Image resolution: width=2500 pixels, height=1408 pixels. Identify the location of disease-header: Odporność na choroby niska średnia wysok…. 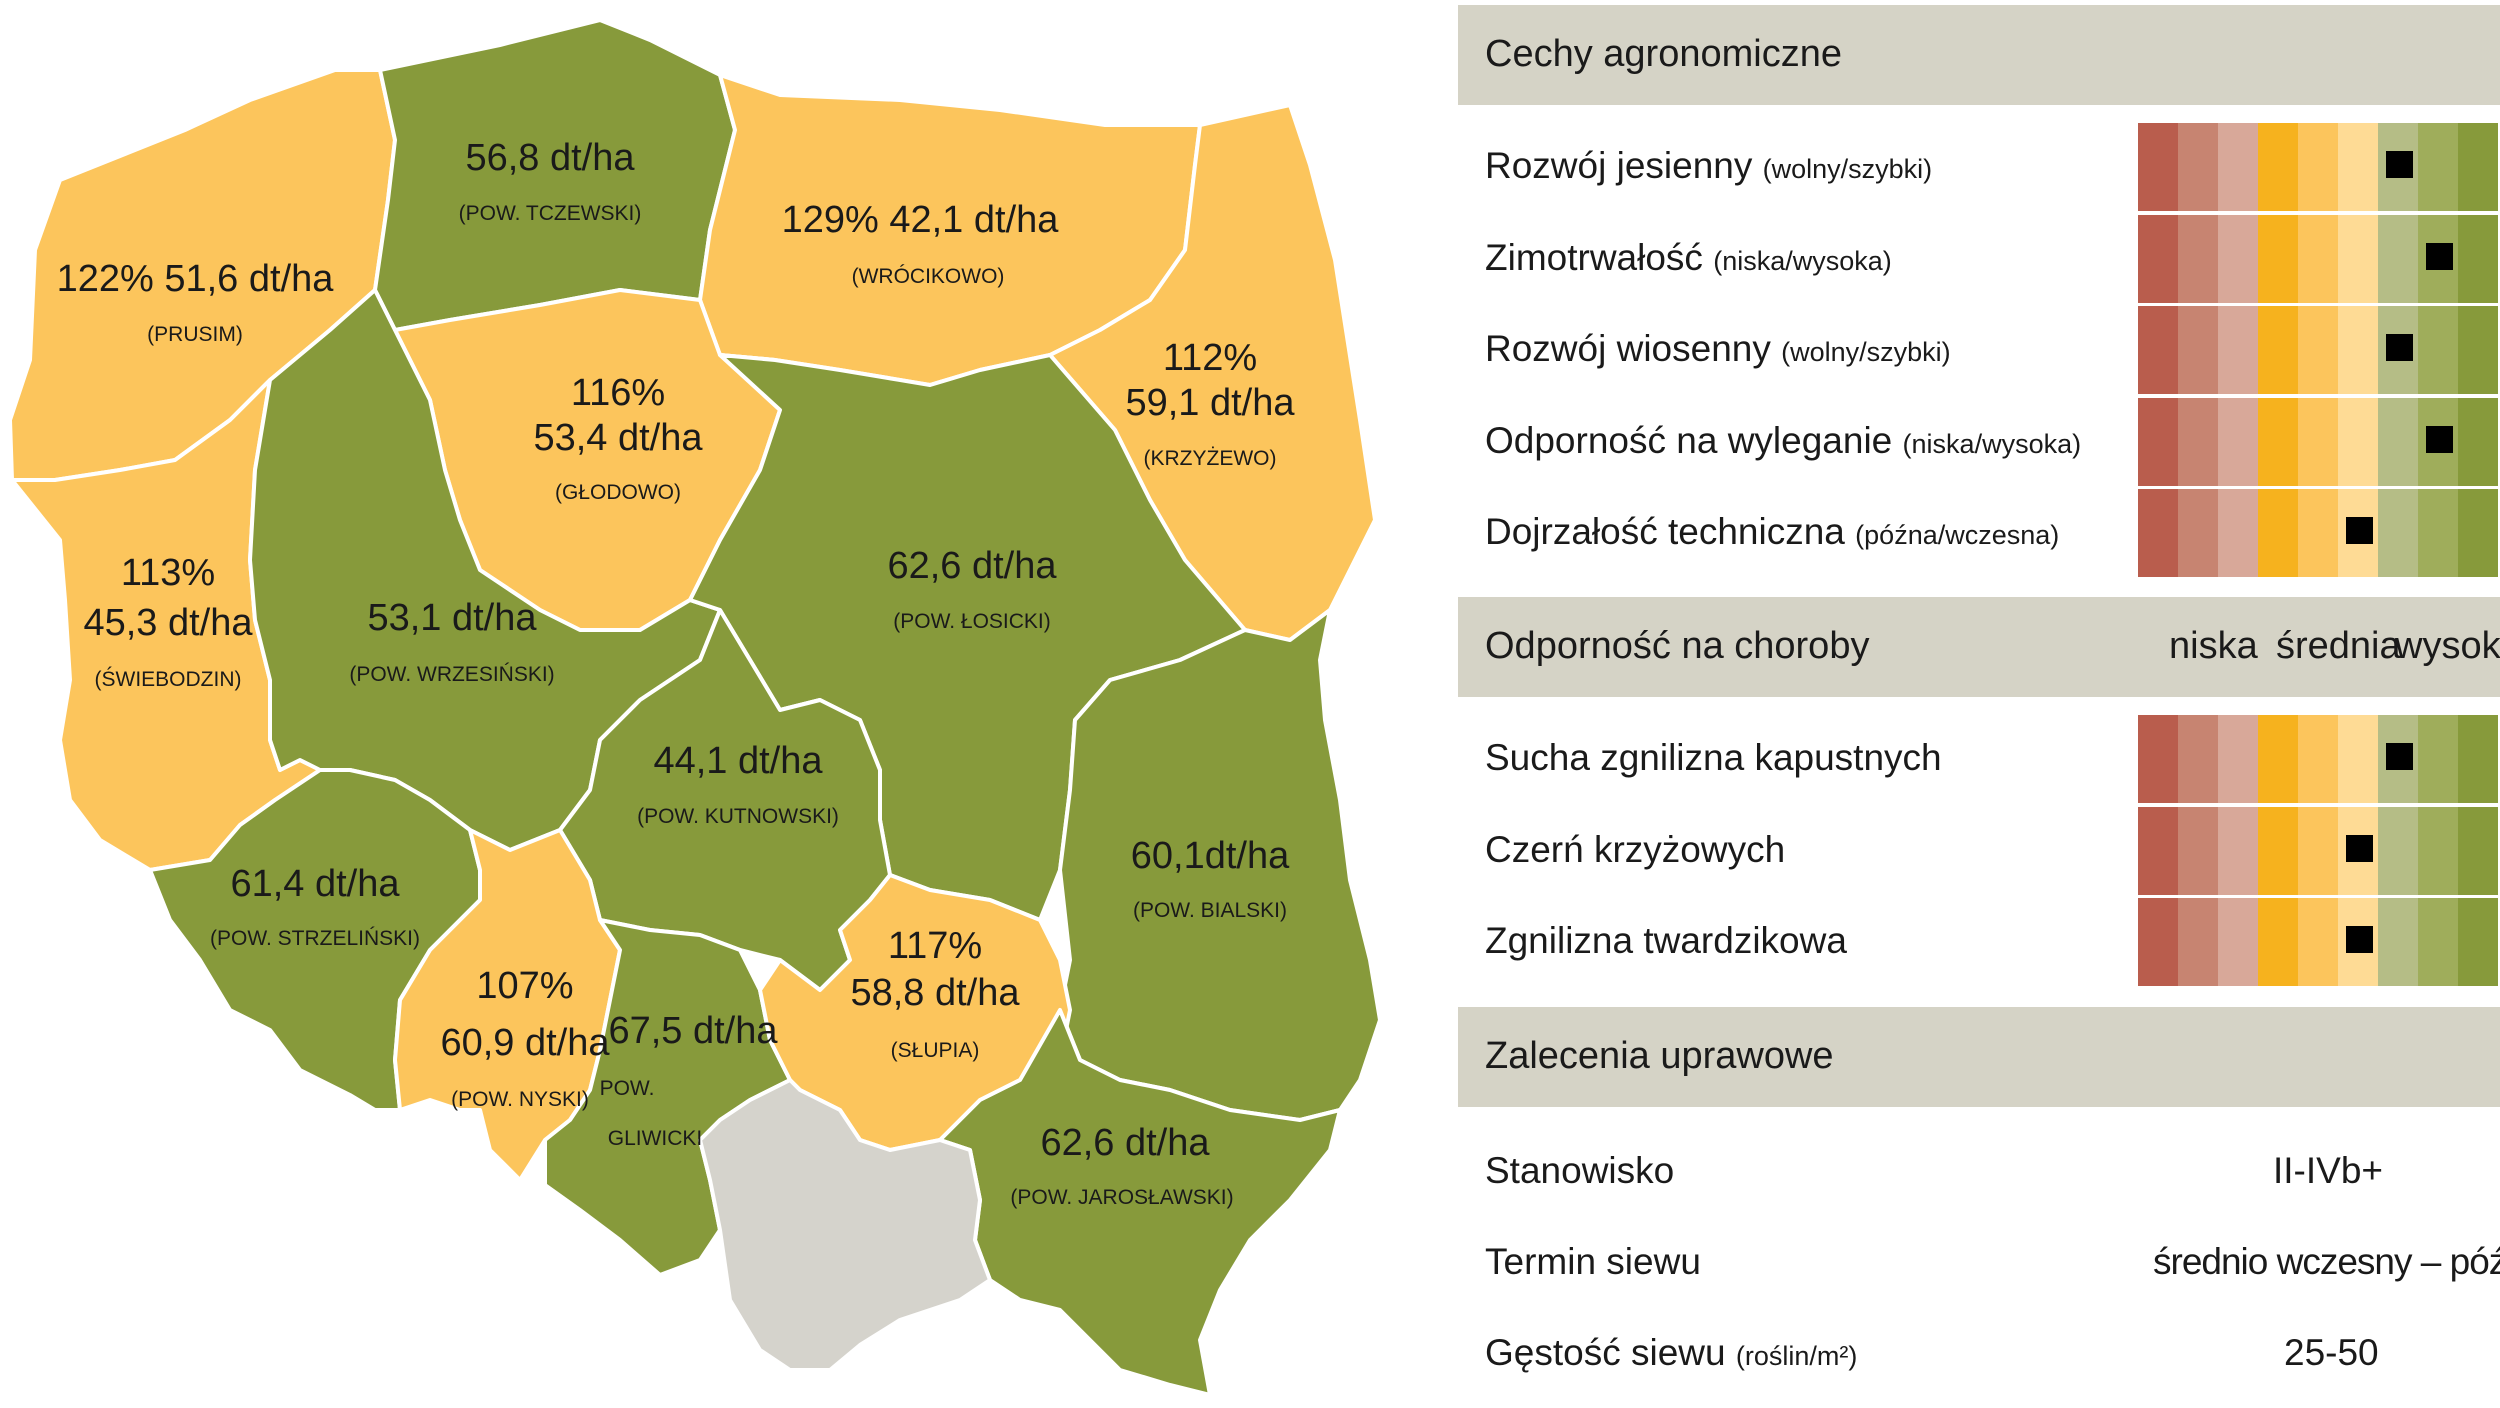
(1979, 647).